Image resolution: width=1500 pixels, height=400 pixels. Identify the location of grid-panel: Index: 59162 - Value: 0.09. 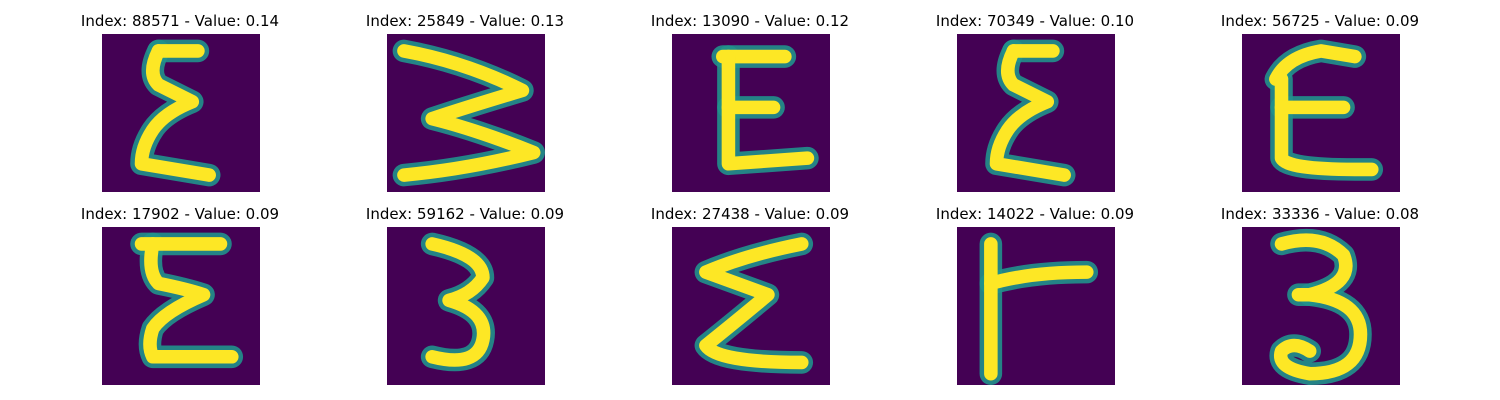
(465, 295).